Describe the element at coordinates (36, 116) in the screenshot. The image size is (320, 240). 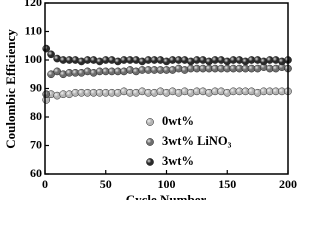
I see `y-tick-label: 80` at that location.